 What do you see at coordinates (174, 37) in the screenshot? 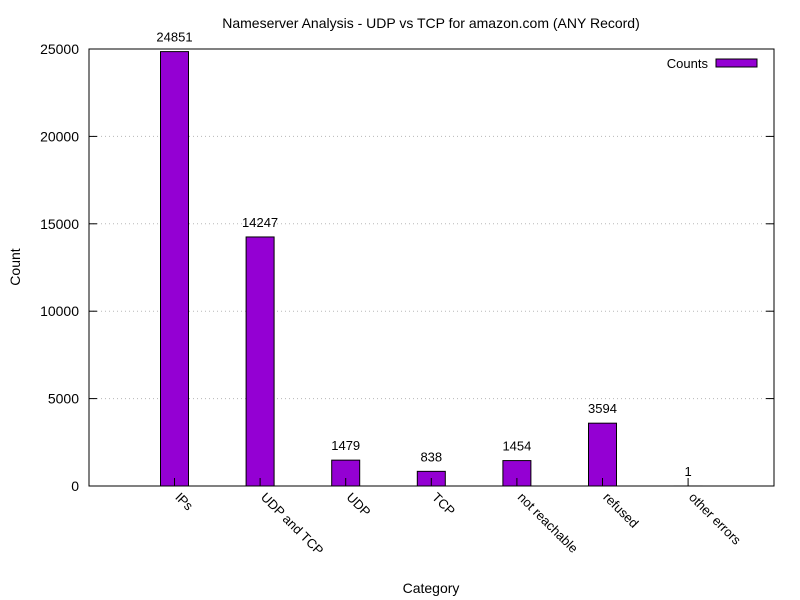
I see `bar-value-label: 24851` at bounding box center [174, 37].